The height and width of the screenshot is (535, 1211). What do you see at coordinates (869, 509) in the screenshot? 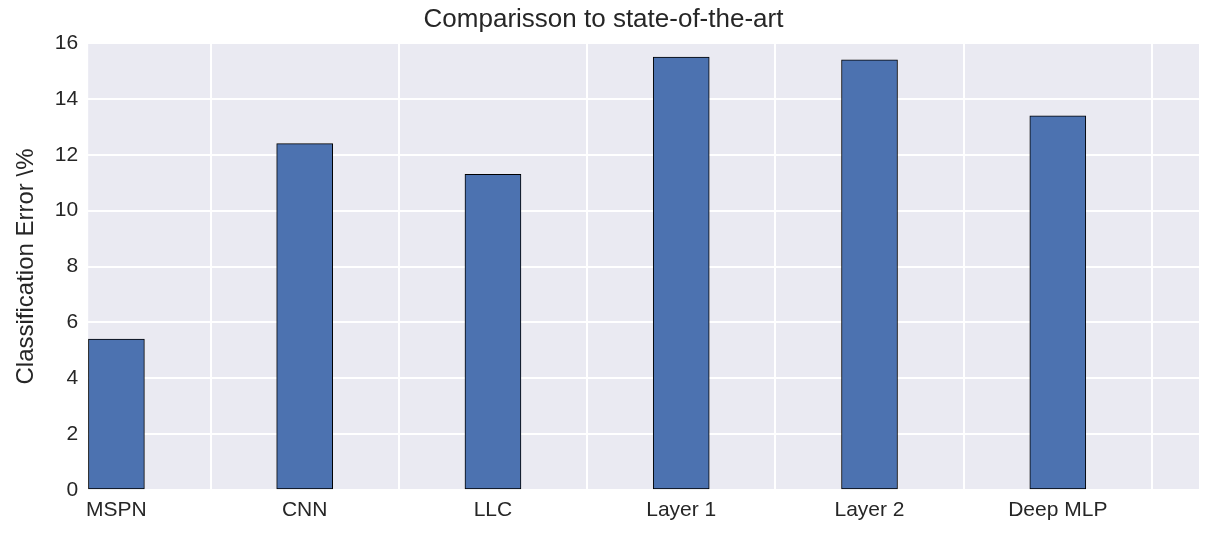
I see `x-tick-label: Layer 2` at bounding box center [869, 509].